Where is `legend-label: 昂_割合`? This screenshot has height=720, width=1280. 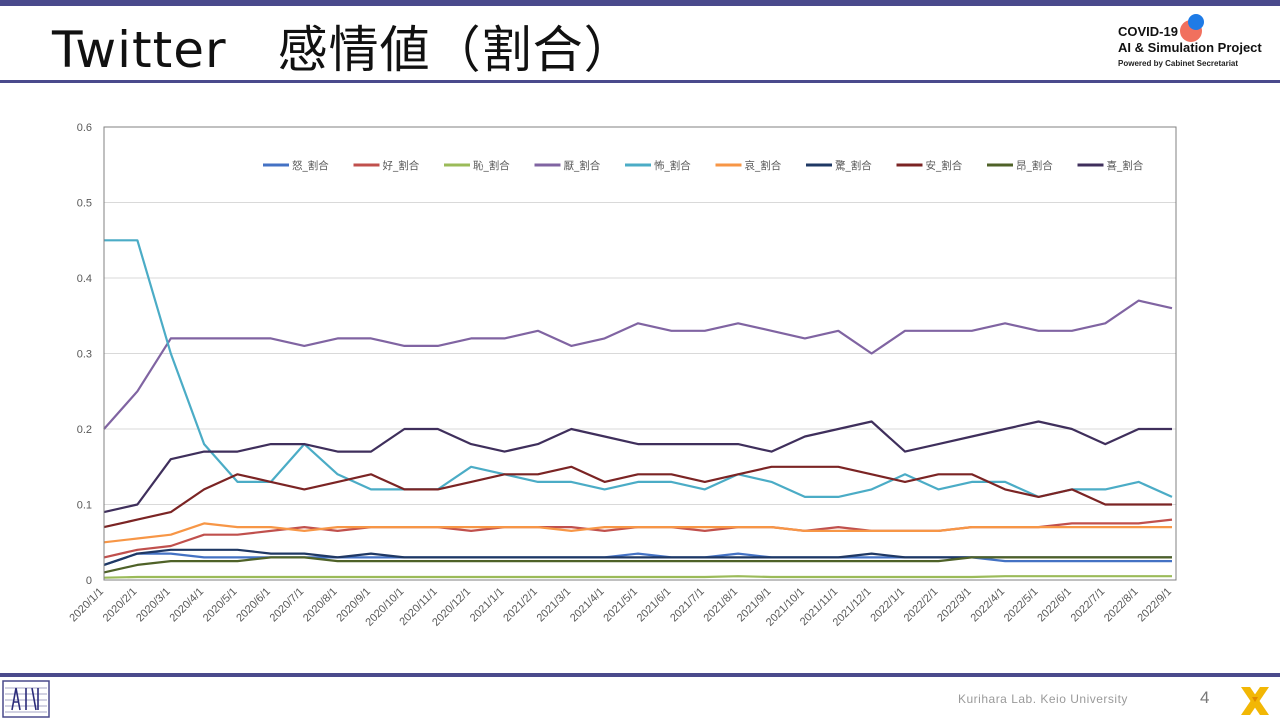 legend-label: 昂_割合 is located at coordinates (1034, 165).